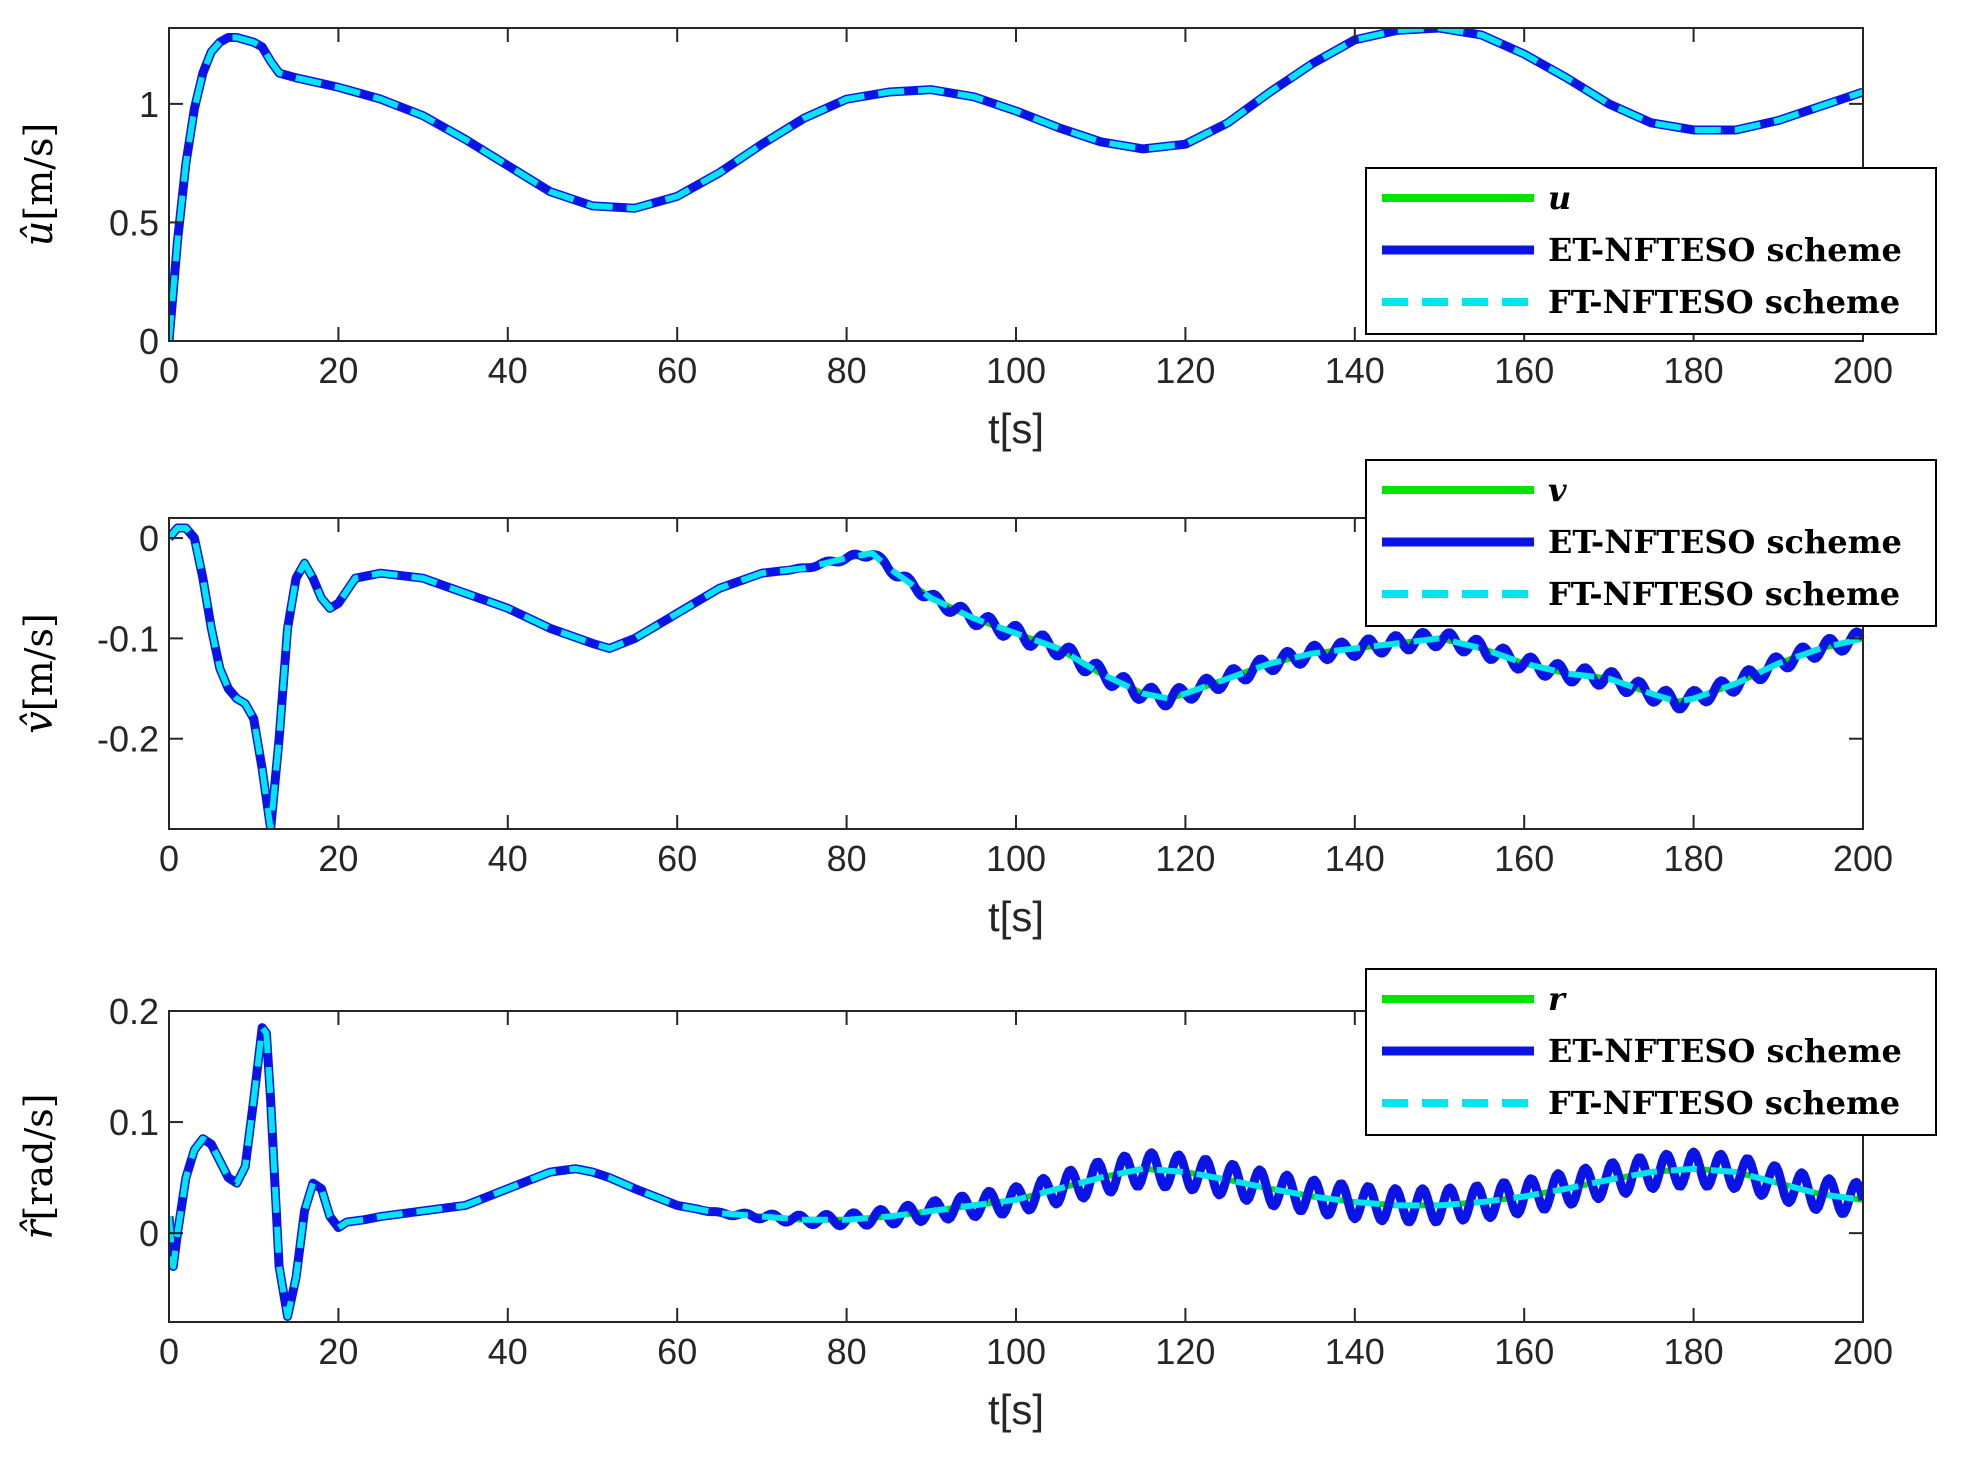 Image resolution: width=1966 pixels, height=1468 pixels. Describe the element at coordinates (1557, 490) in the screenshot. I see `legend-label: v` at that location.